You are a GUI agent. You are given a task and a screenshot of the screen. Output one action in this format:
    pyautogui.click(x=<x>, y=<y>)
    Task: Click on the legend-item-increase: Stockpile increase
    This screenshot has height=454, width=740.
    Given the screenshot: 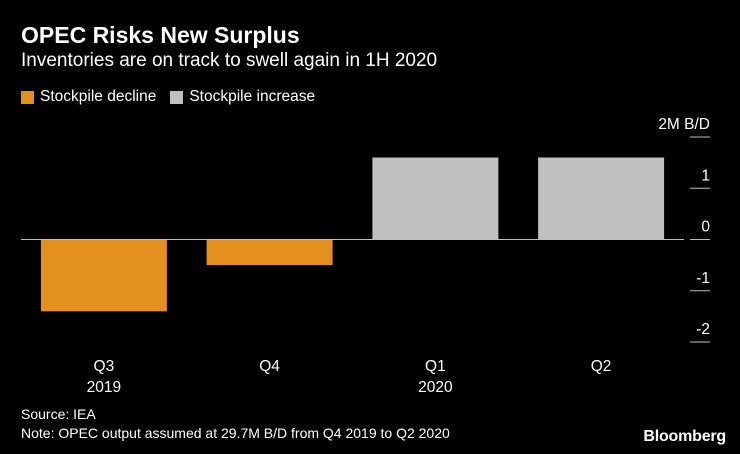 What is the action you would take?
    pyautogui.click(x=242, y=97)
    